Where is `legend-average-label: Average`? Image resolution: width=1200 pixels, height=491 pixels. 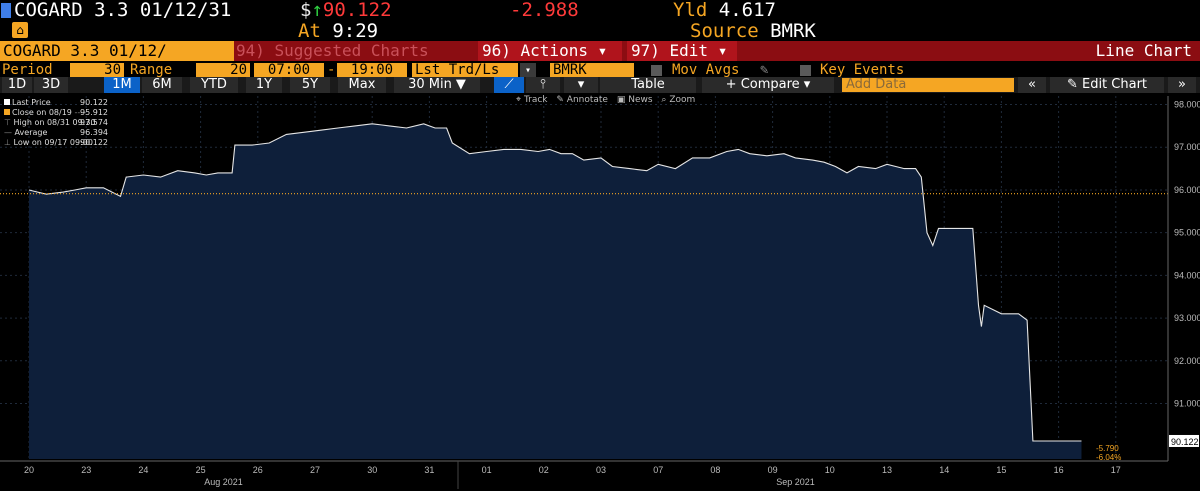
legend-average-label: Average is located at coordinates (31, 132).